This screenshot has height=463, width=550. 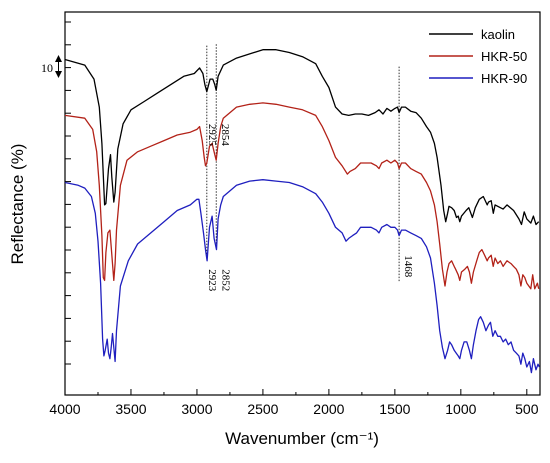 What do you see at coordinates (47, 68) in the screenshot?
I see `scale-bar-label: 10` at bounding box center [47, 68].